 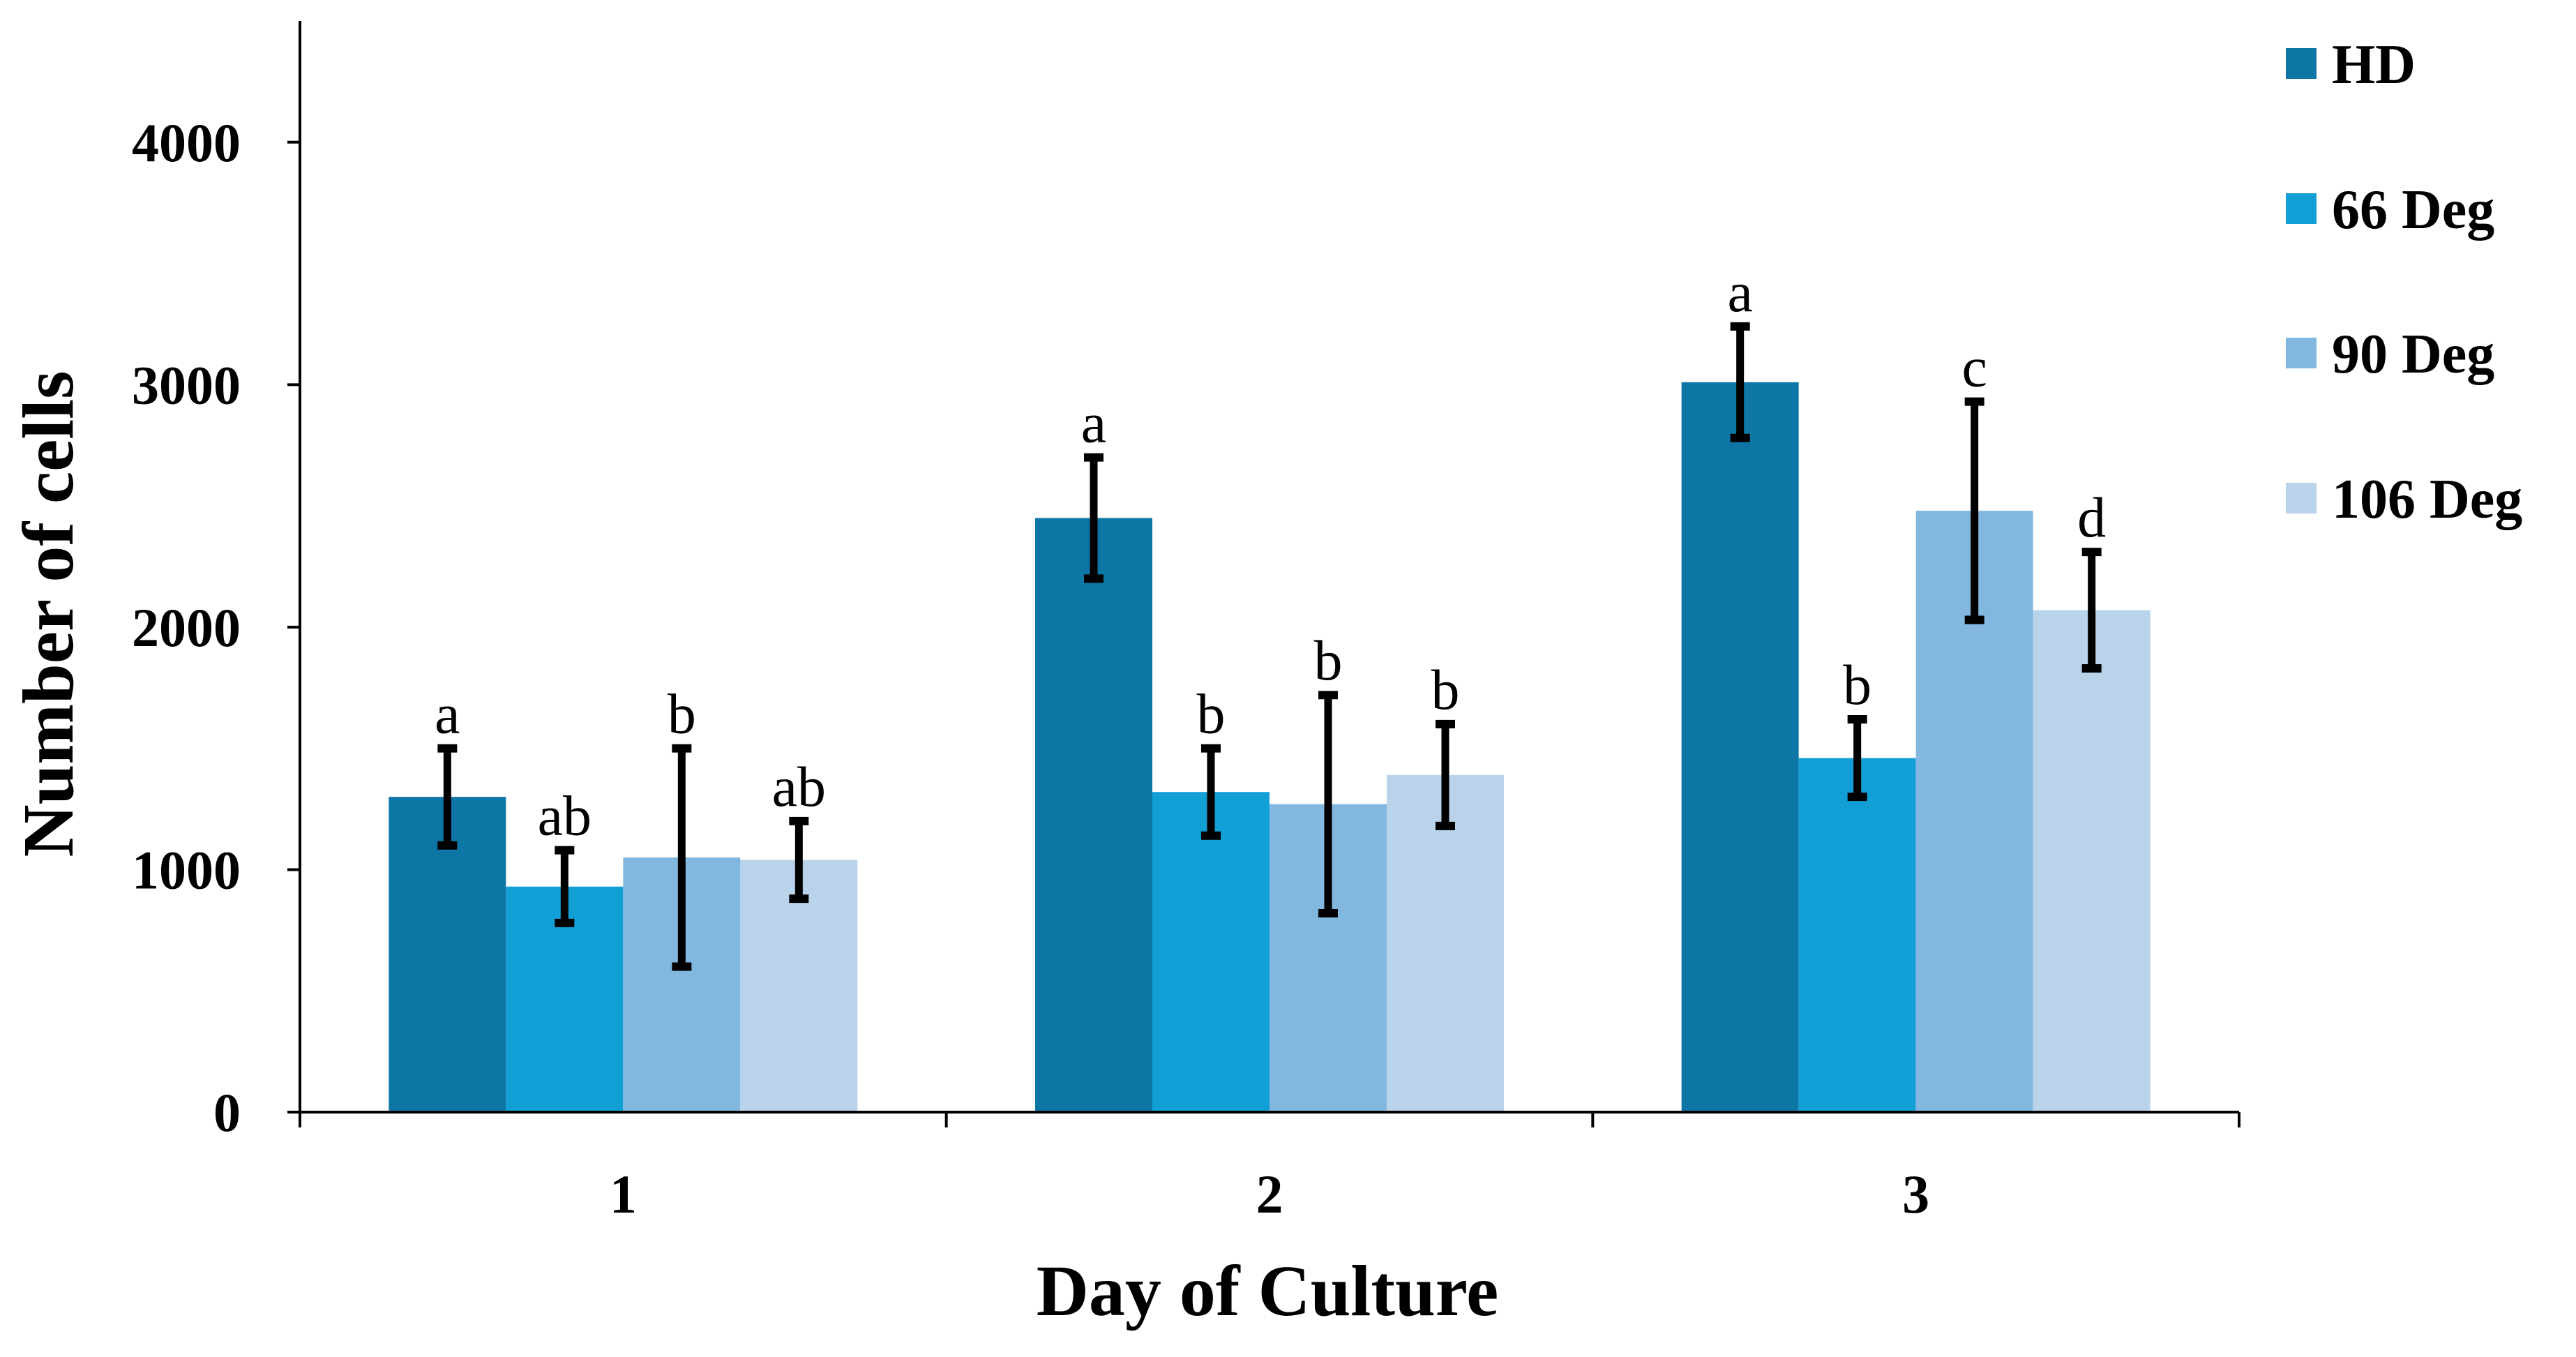 I want to click on y-tick-label: 1000, so click(x=186, y=870).